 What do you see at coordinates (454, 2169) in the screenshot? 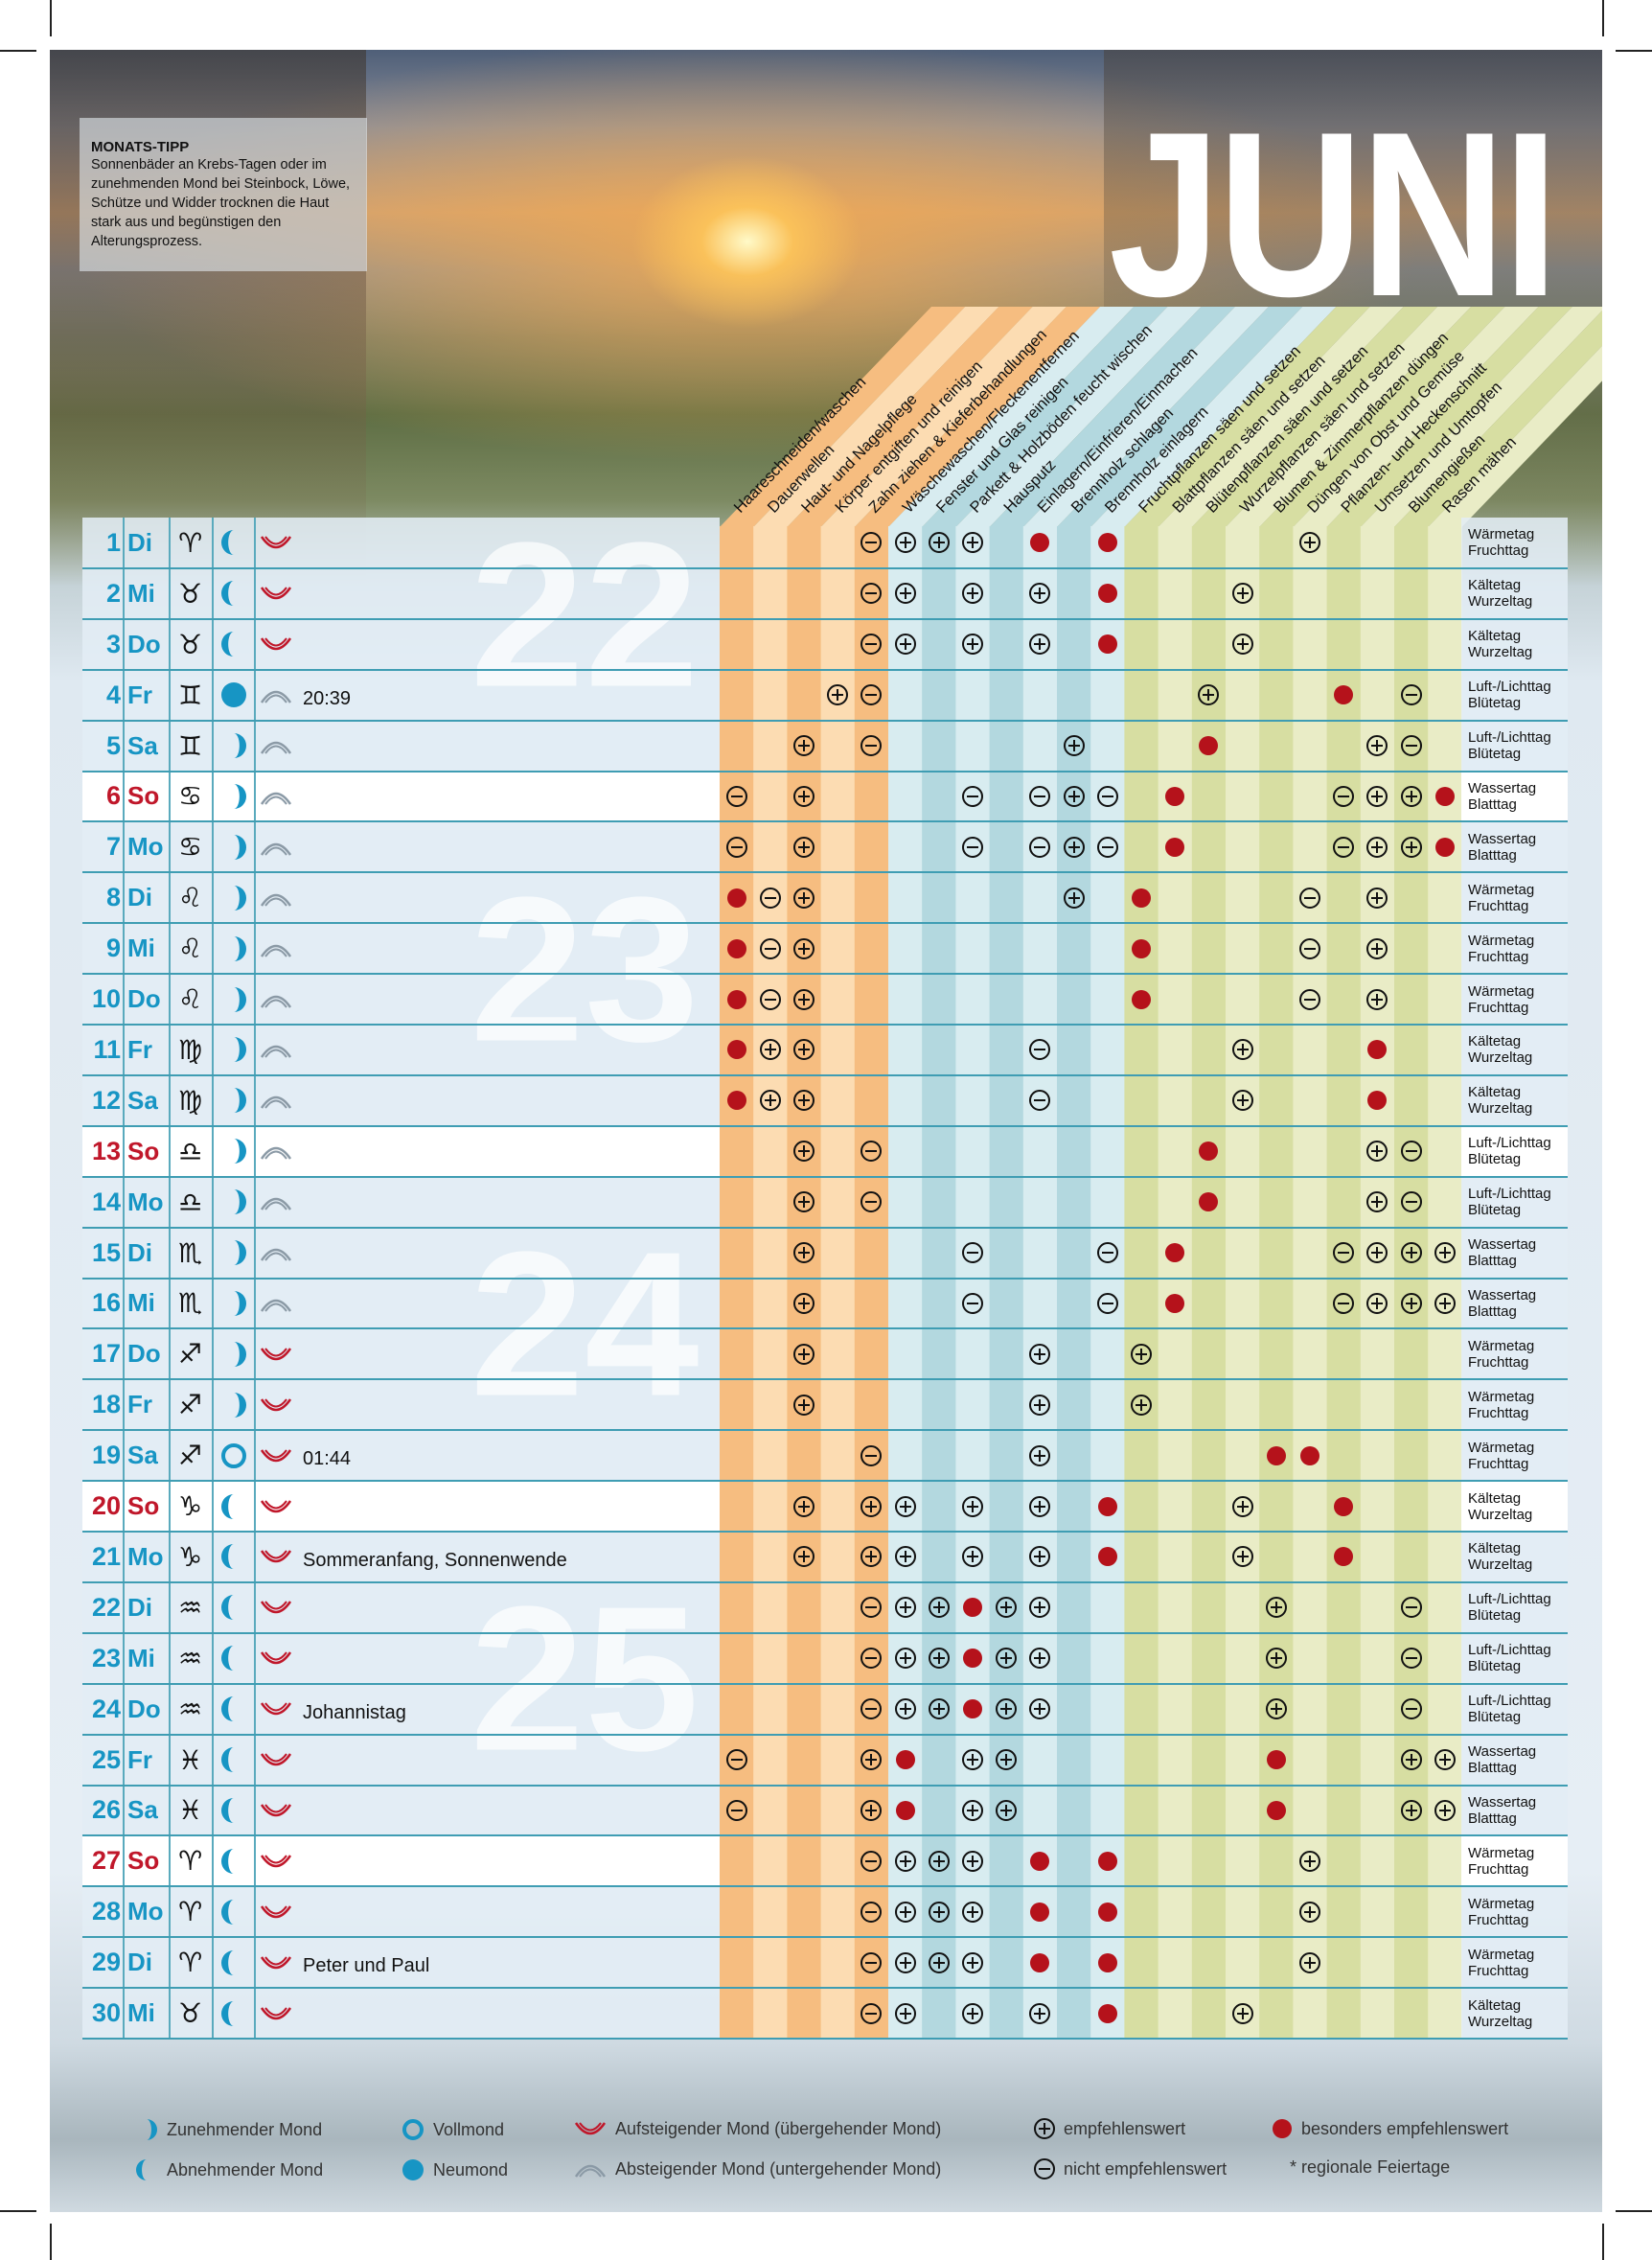
I see `legend-item: Neumond` at bounding box center [454, 2169].